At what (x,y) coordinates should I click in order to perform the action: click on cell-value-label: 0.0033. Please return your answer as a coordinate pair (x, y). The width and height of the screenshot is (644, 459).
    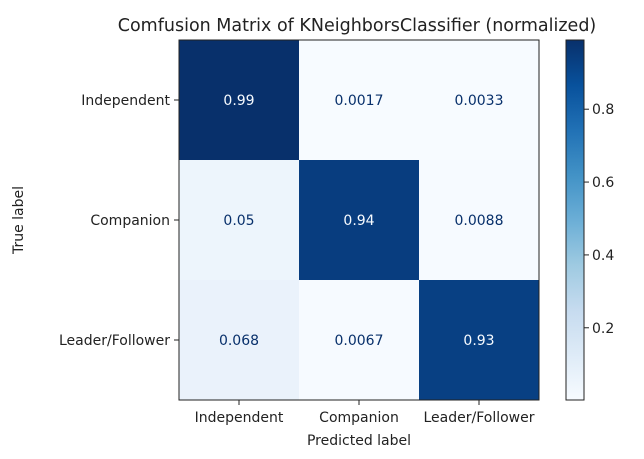
    Looking at the image, I should click on (479, 101).